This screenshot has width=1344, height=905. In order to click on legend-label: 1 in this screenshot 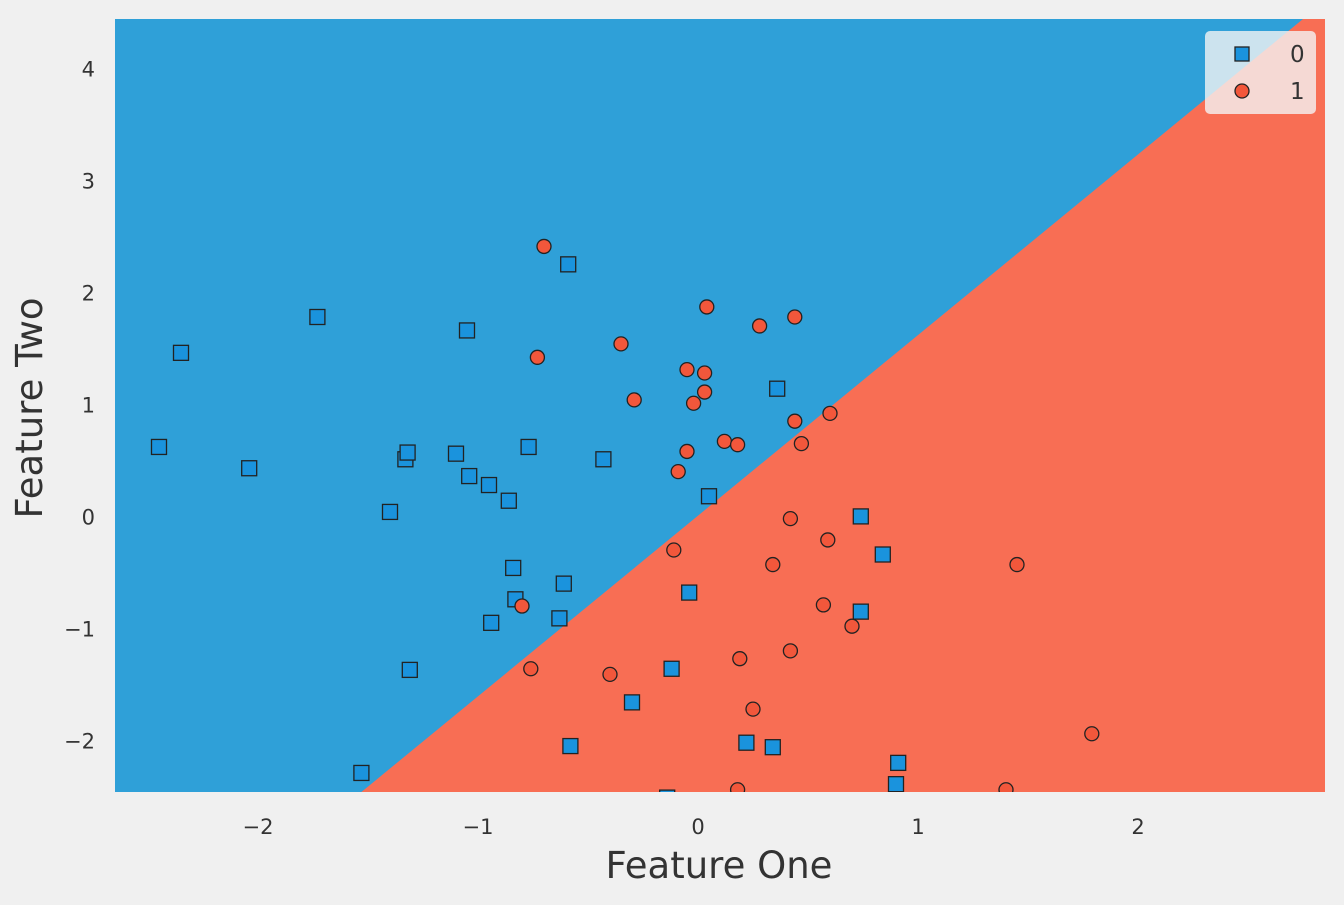, I will do `click(1297, 92)`.